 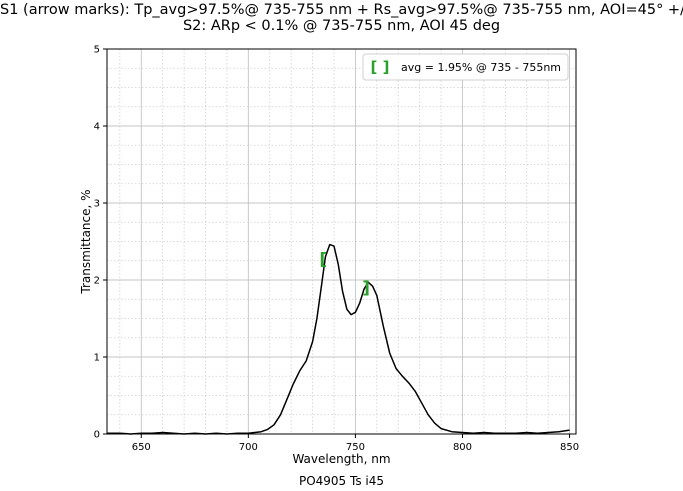 I want to click on y-tick-label: 0, so click(x=97, y=435).